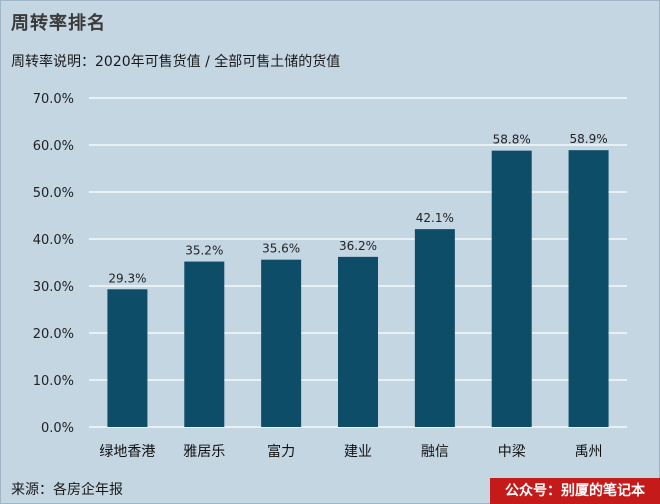  I want to click on x-tick-label: 雅居乐, so click(204, 452).